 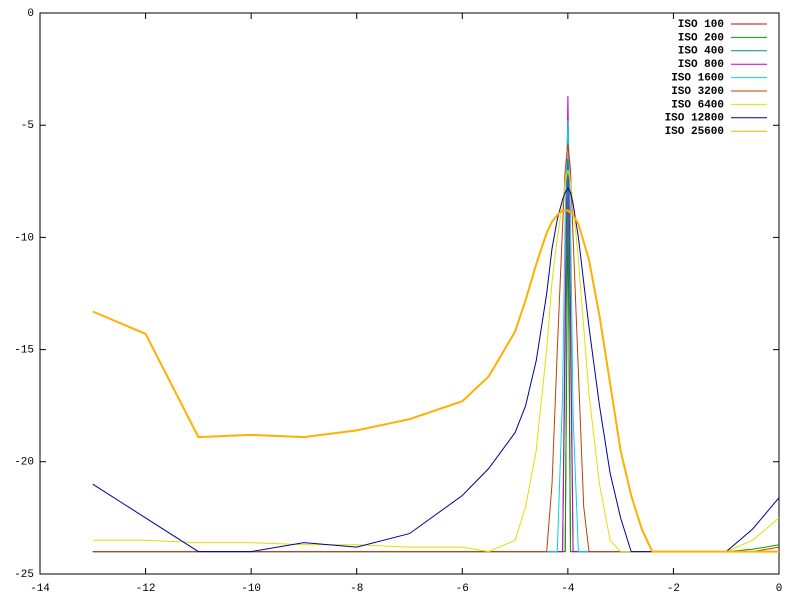 I want to click on legend-label: ISO 12800, so click(x=694, y=119).